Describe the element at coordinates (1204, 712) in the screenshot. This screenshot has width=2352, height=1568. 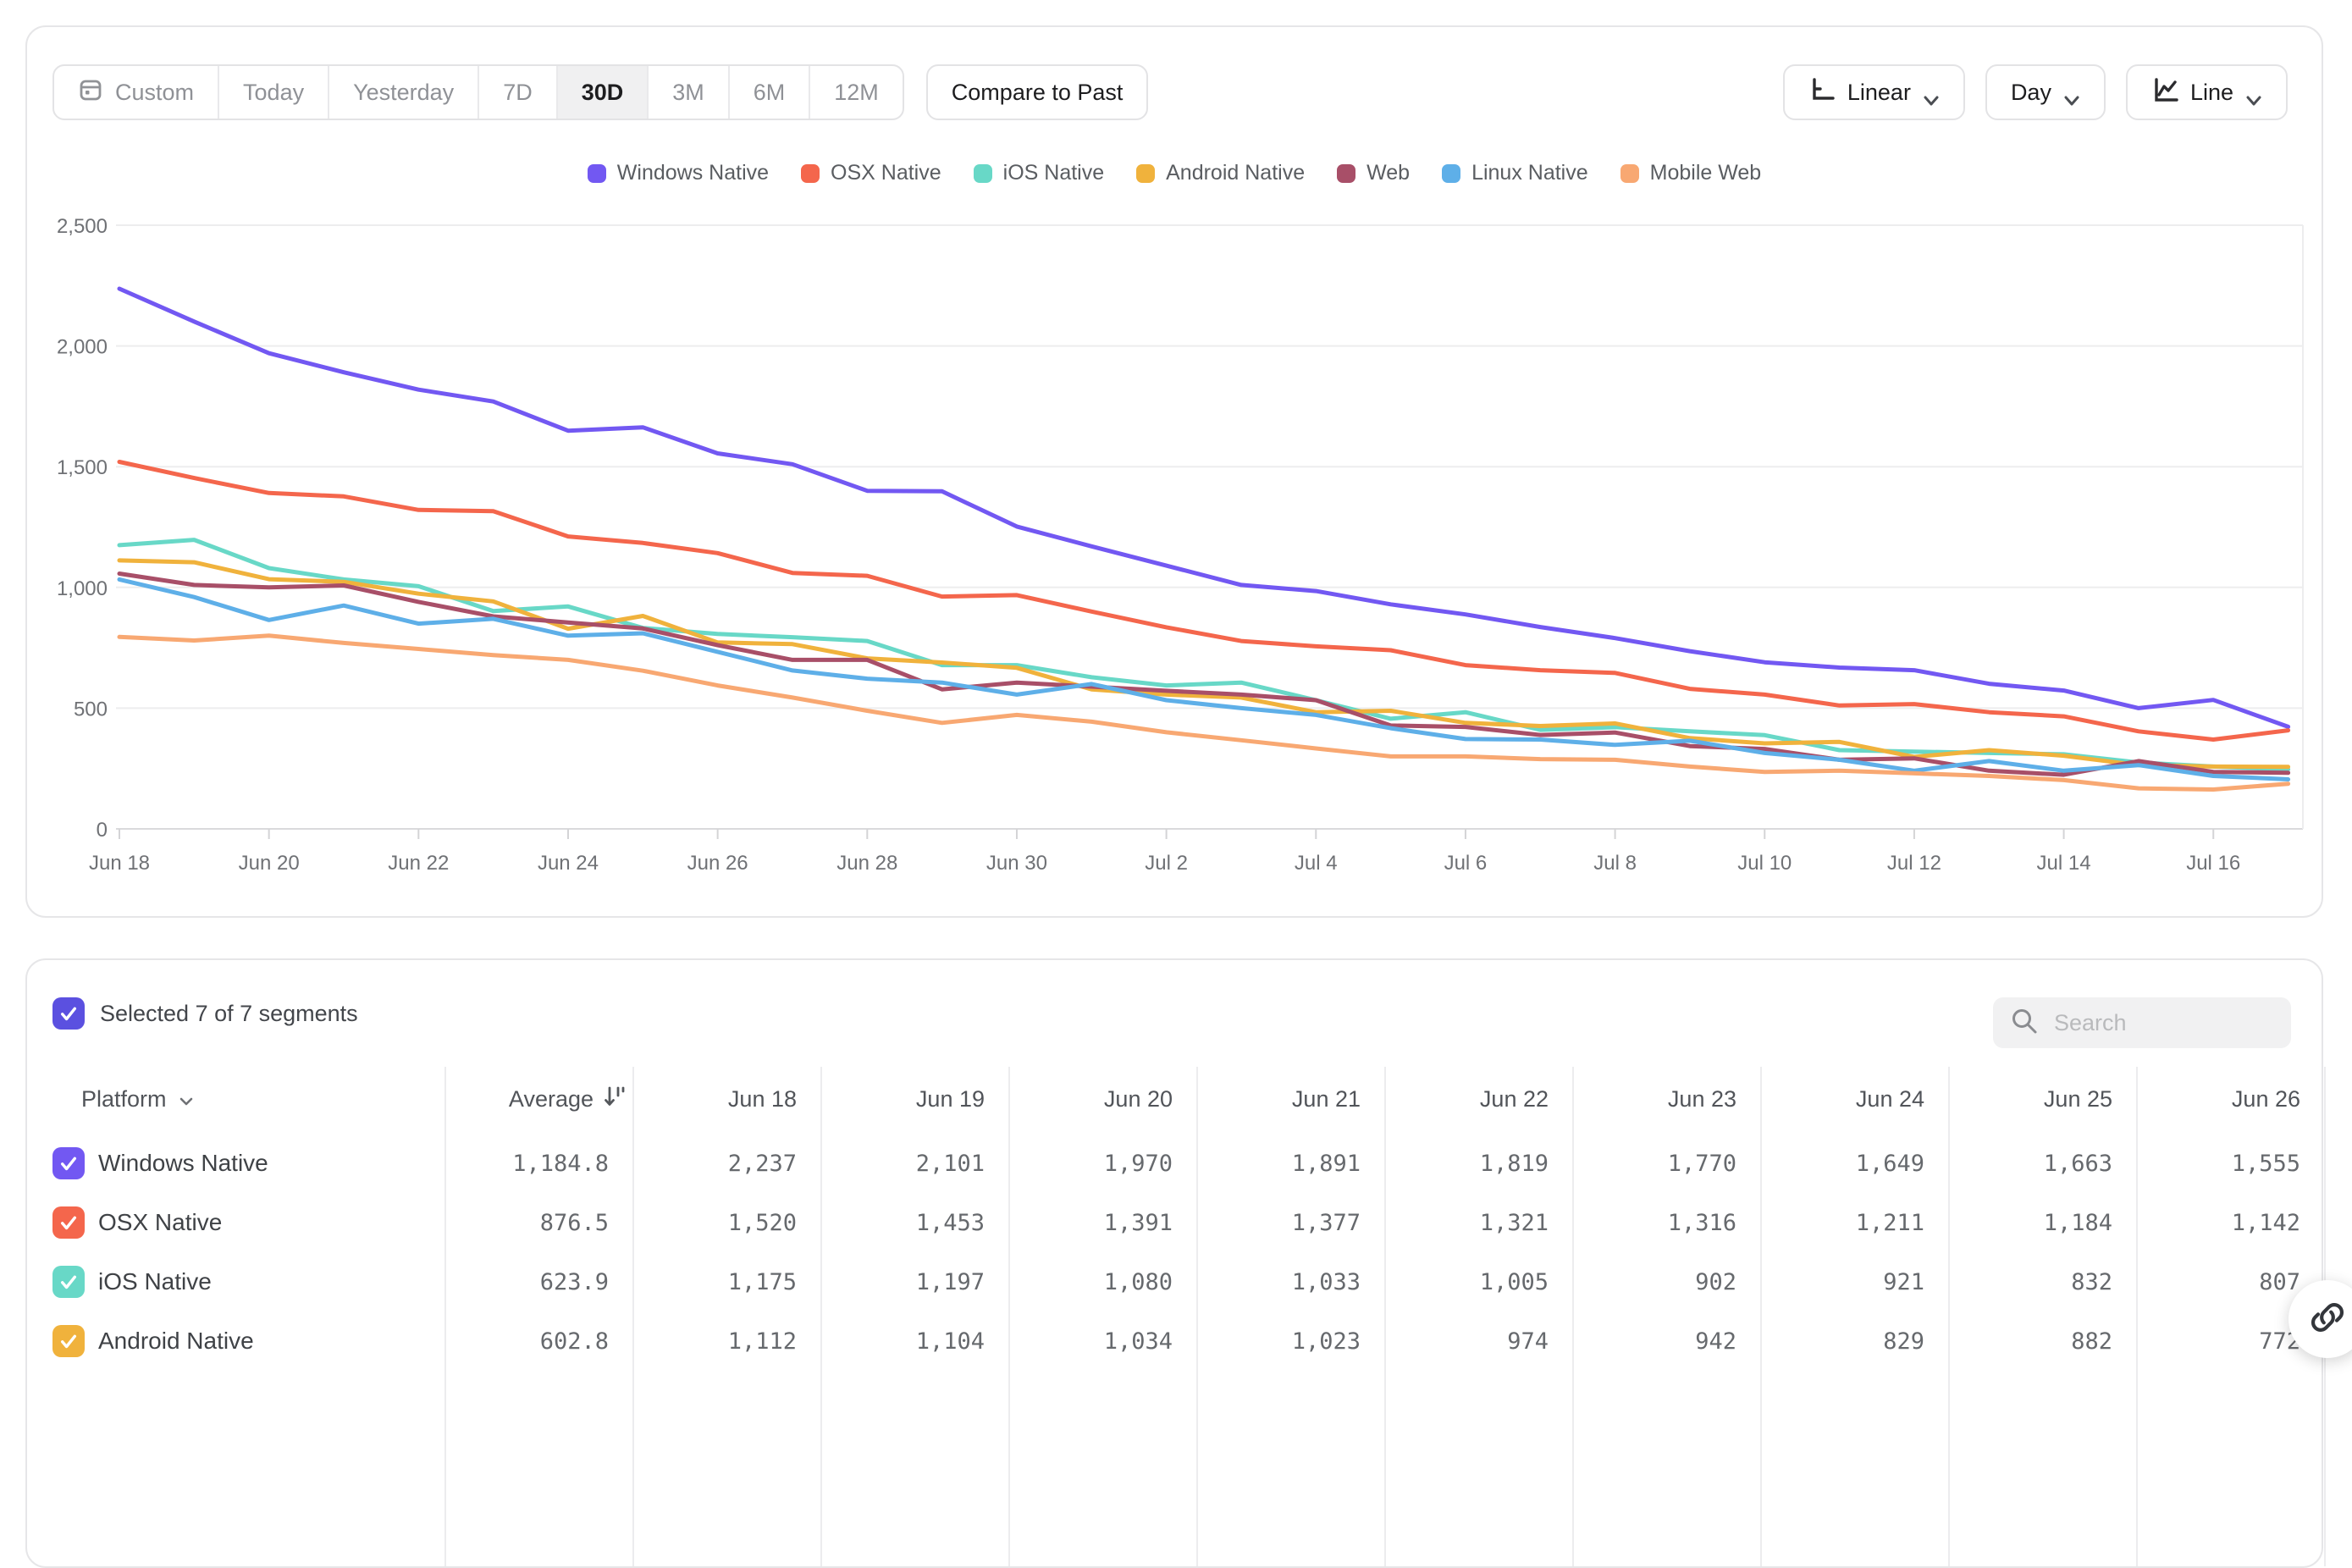
I see `series-line-mobile-web` at that location.